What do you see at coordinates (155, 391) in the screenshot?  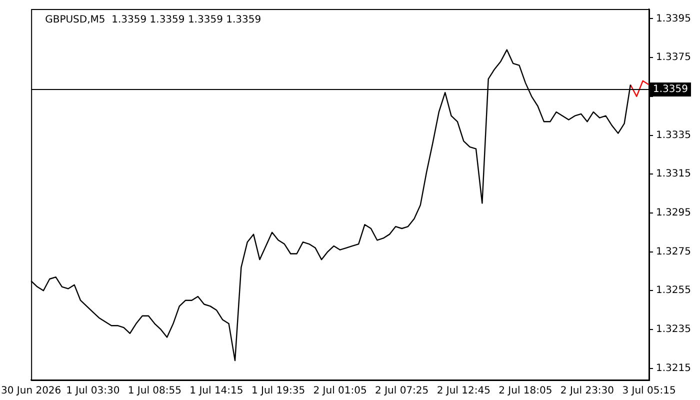 I see `x-tick-label: 1 Jul 08:55` at bounding box center [155, 391].